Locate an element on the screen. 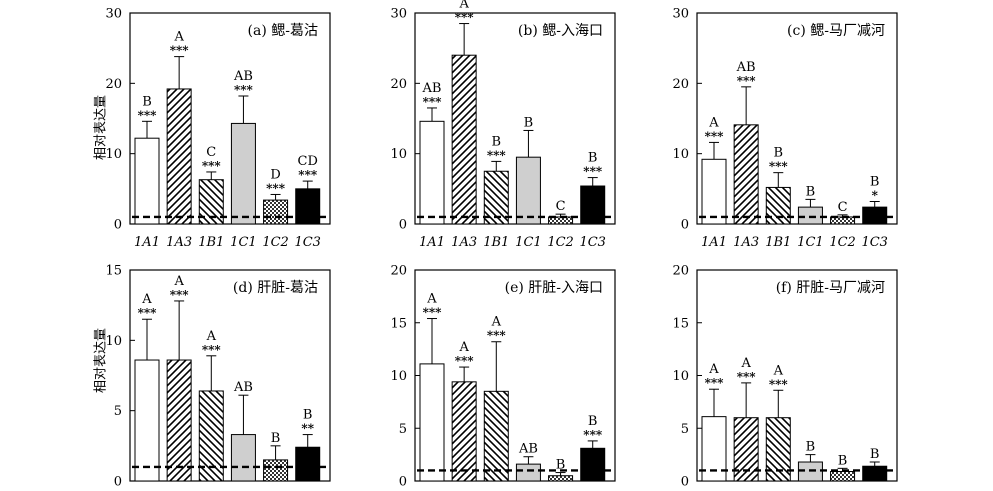 Image resolution: width=993 pixels, height=491 pixels. panel-title: (e) 肝脏-入海口 is located at coordinates (554, 288).